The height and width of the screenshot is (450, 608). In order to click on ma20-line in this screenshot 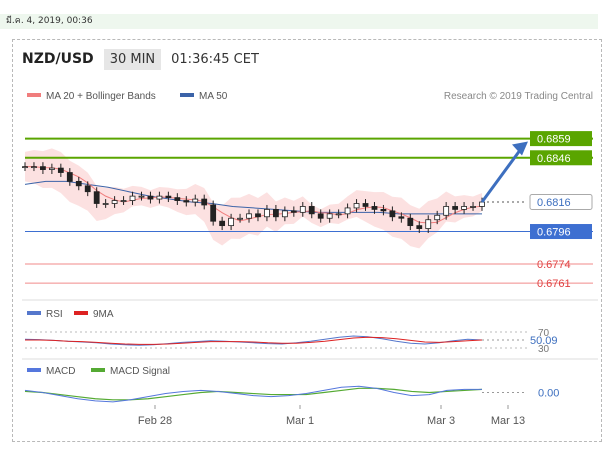, I will do `click(254, 195)`.